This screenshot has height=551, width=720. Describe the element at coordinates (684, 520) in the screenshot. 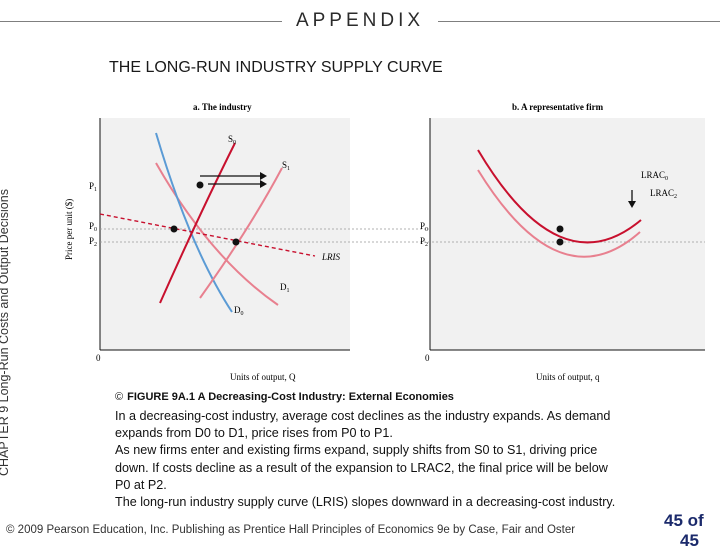

I see `page-number: 45 of` at that location.